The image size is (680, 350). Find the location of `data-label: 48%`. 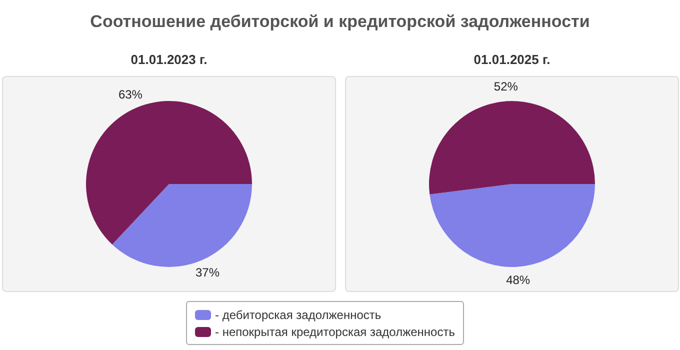

data-label: 48% is located at coordinates (518, 280).